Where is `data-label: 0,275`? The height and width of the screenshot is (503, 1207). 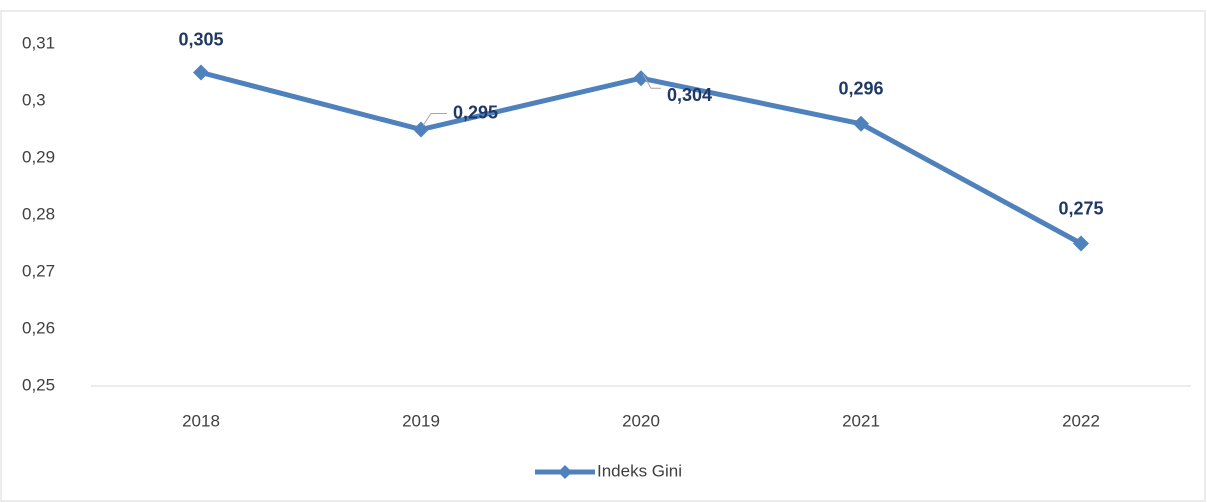
data-label: 0,275 is located at coordinates (1080, 208).